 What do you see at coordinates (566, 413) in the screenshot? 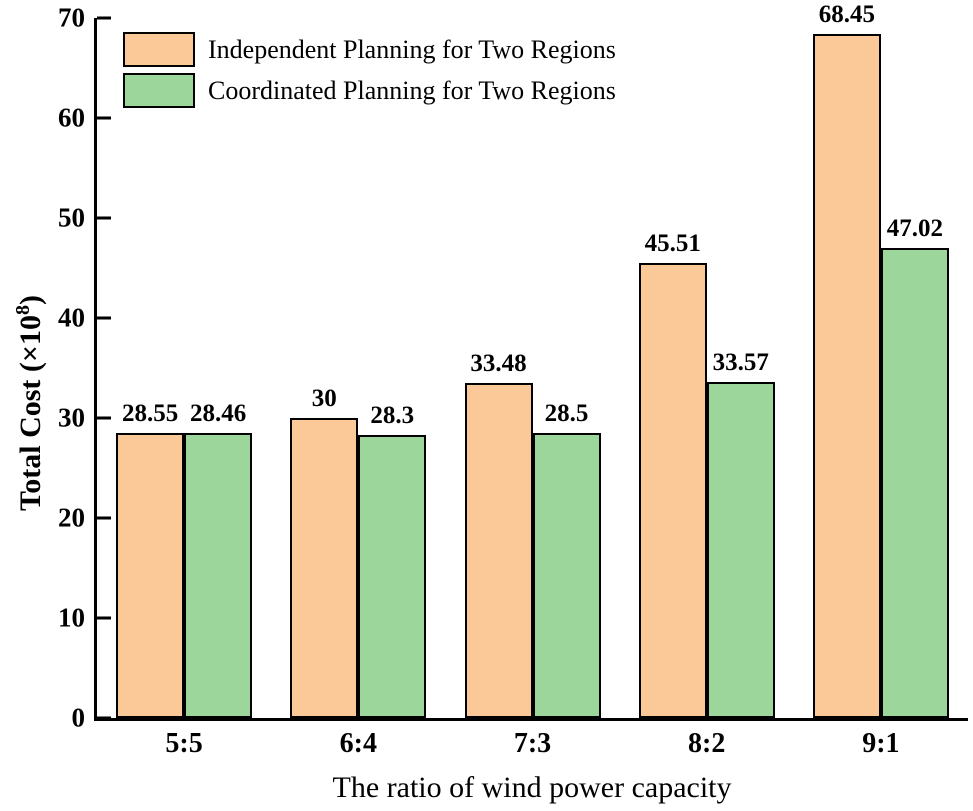
I see `bar-value-label: 28.5` at bounding box center [566, 413].